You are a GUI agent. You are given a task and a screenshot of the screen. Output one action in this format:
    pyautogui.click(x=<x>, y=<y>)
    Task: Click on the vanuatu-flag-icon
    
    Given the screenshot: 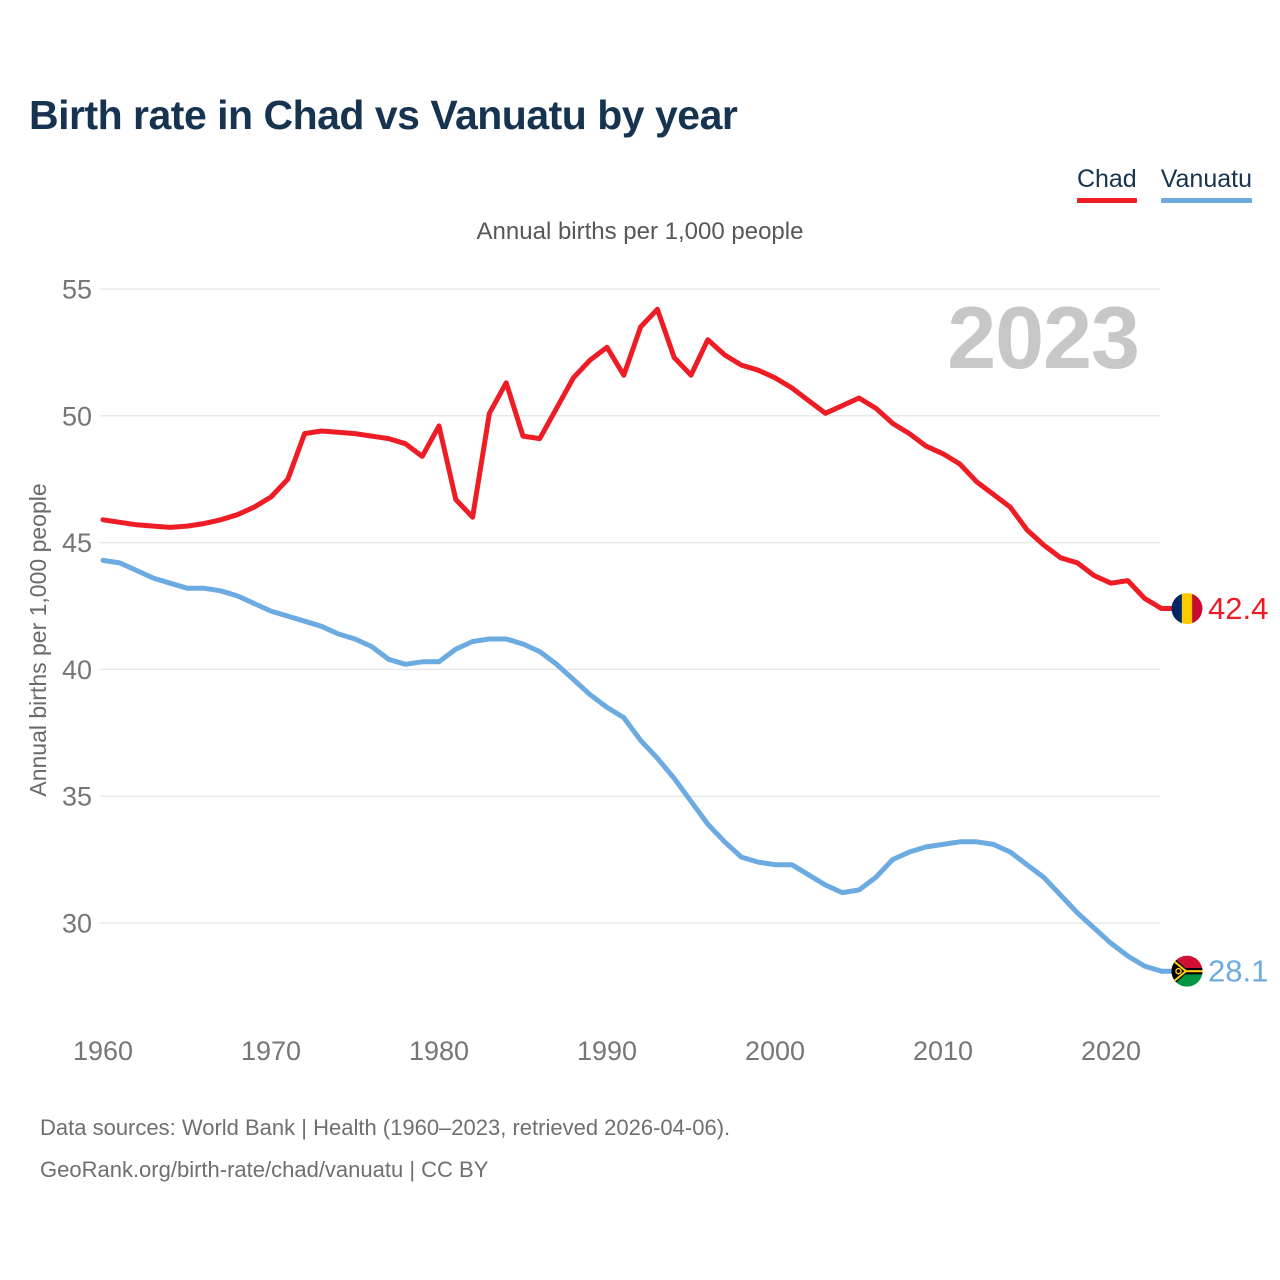 What is the action you would take?
    pyautogui.click(x=1187, y=971)
    